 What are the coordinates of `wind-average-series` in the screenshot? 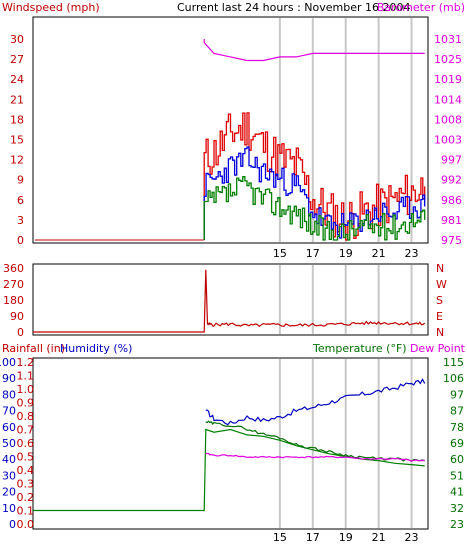 It's located at (314, 193).